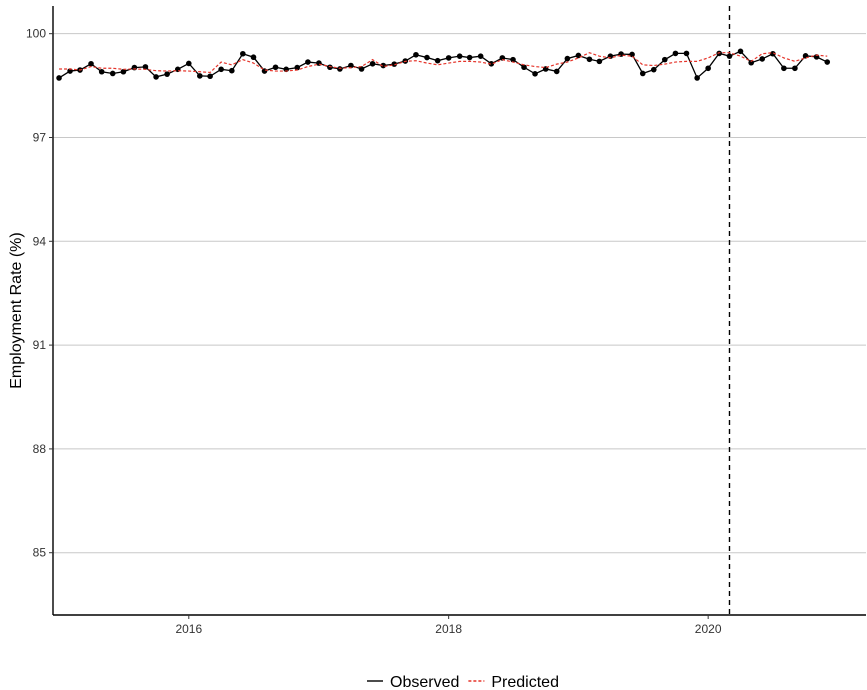 This screenshot has width=867, height=690. What do you see at coordinates (424, 682) in the screenshot?
I see `observed-legend-label: Observed` at bounding box center [424, 682].